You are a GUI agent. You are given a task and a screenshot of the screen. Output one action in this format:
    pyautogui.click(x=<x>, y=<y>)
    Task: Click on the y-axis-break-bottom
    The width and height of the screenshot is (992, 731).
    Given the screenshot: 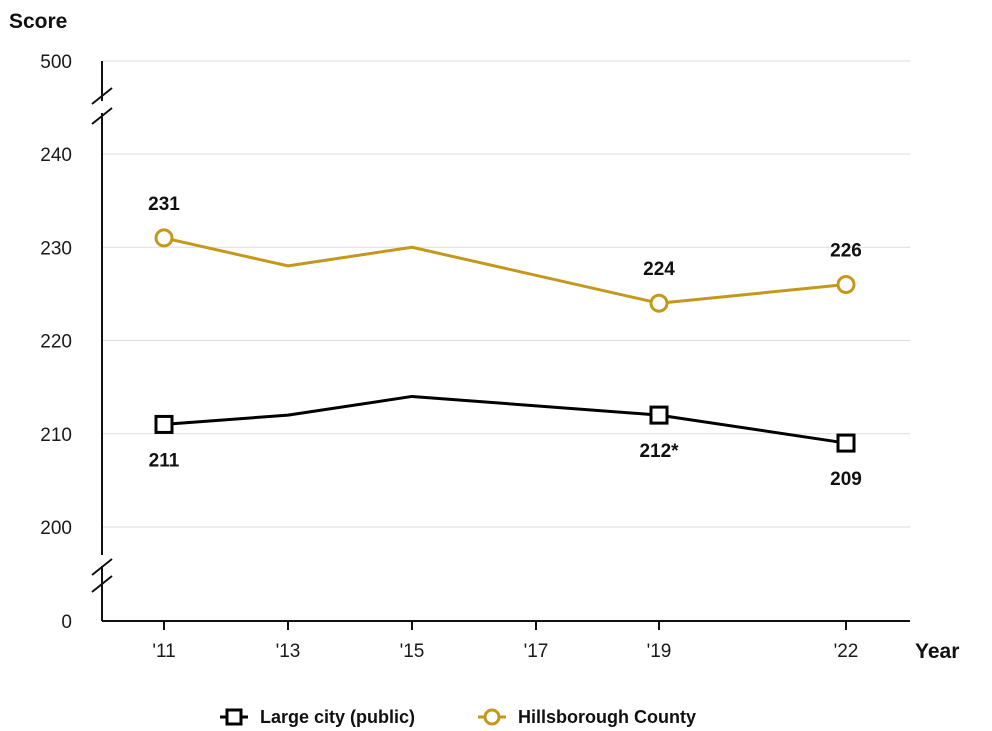 What is the action you would take?
    pyautogui.click(x=102, y=575)
    